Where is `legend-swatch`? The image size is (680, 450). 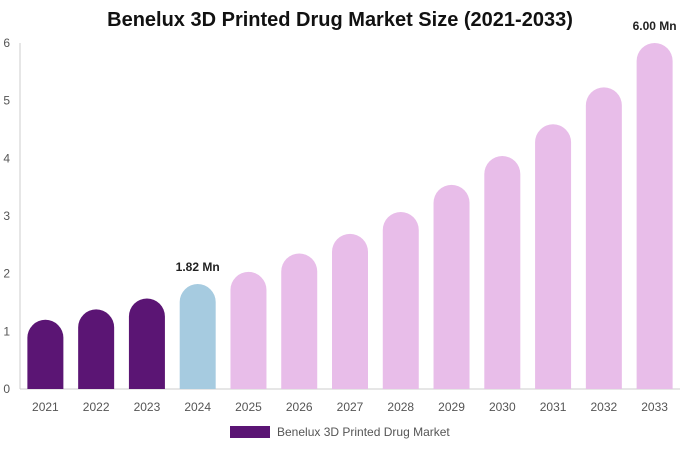 legend-swatch is located at coordinates (250, 432).